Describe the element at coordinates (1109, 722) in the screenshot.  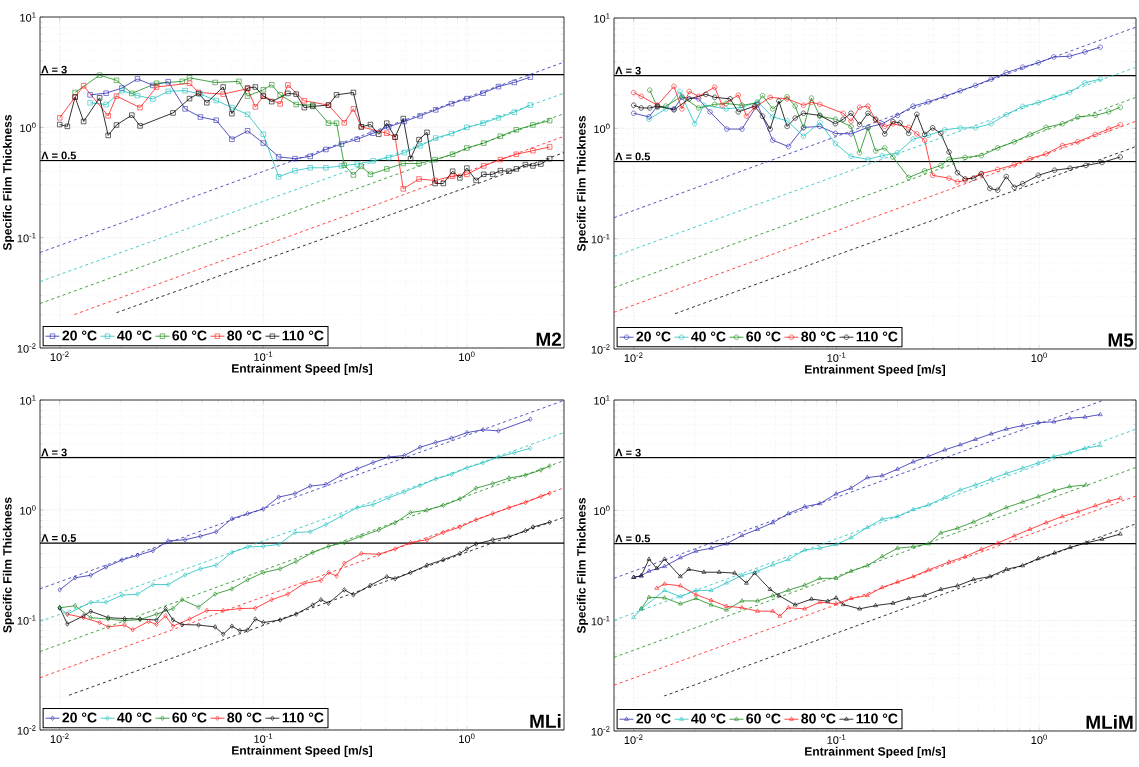
I see `annotation: MLiM` at that location.